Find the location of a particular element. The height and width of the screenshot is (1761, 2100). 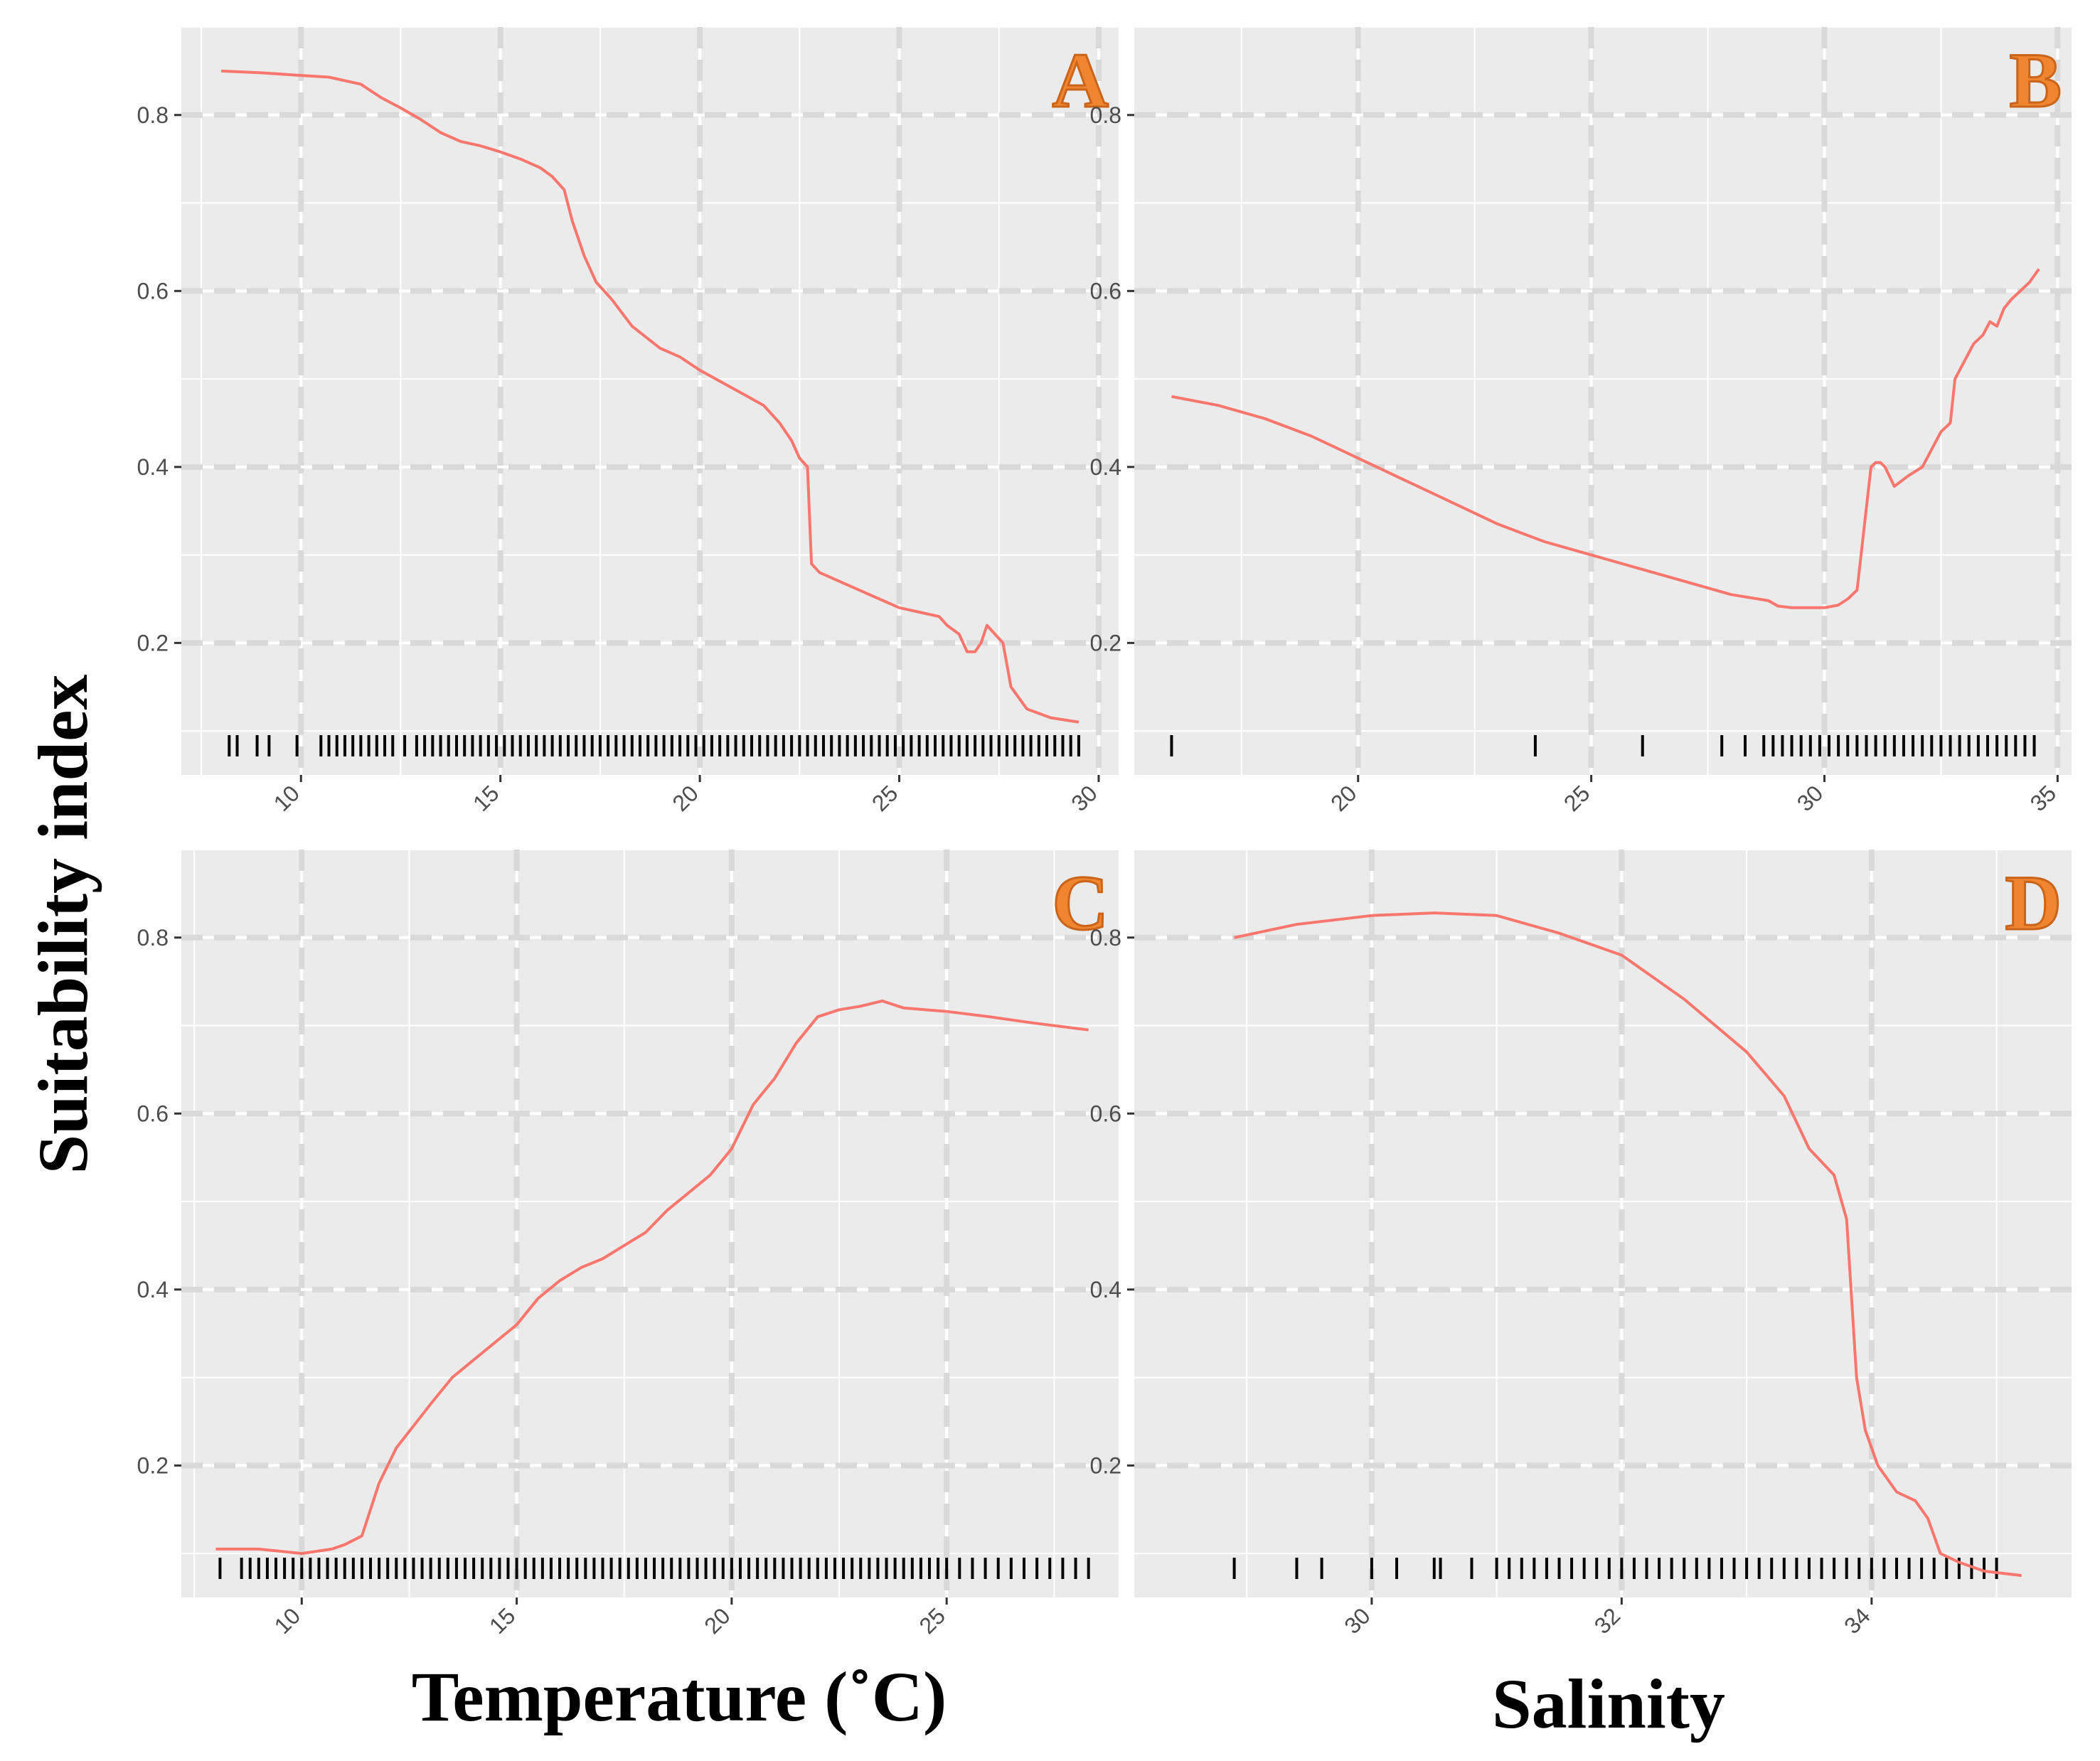

panel-letter: D is located at coordinates (2033, 903).